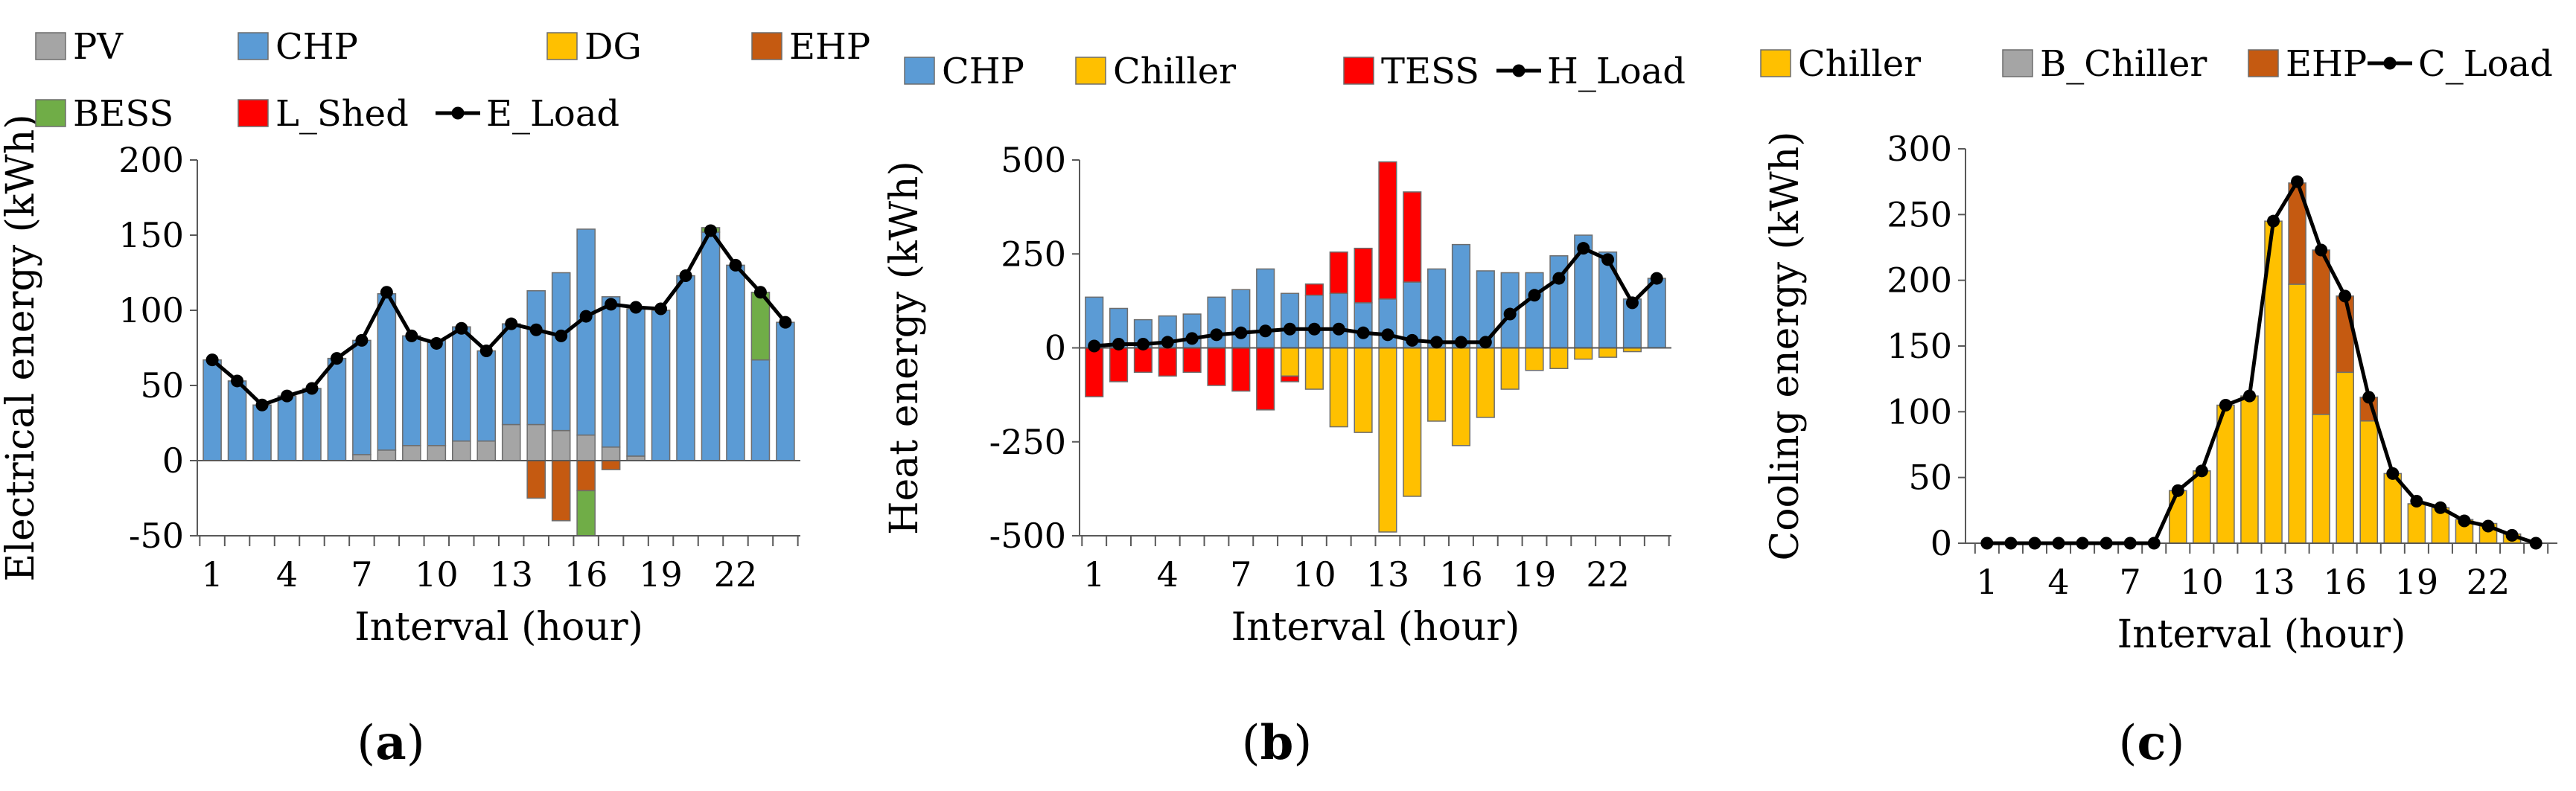 The image size is (2576, 791). Describe the element at coordinates (2202, 582) in the screenshot. I see `x-tick-label: 10` at that location.